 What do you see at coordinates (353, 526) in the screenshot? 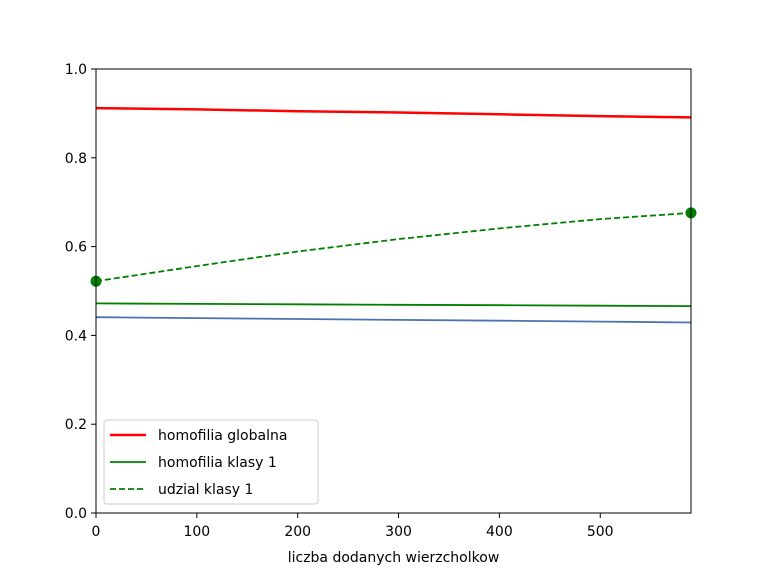
I see `x-axis-ticks: 0 100 200 300 400 500` at bounding box center [353, 526].